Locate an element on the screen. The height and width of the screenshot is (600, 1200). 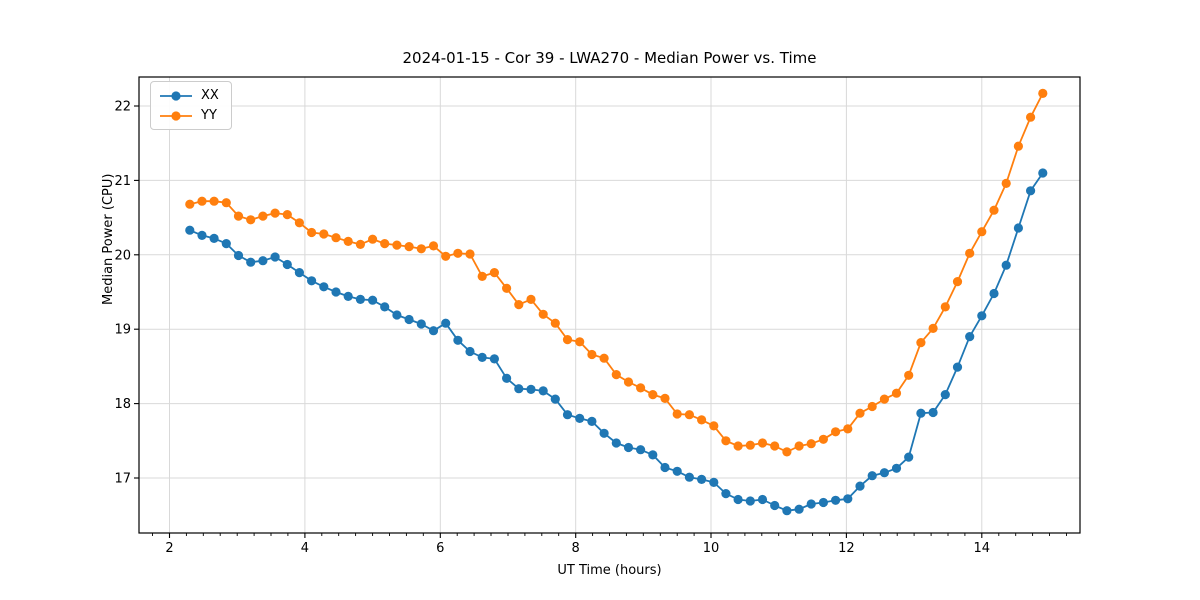
y-tick-label: 19 is located at coordinates (122, 330).